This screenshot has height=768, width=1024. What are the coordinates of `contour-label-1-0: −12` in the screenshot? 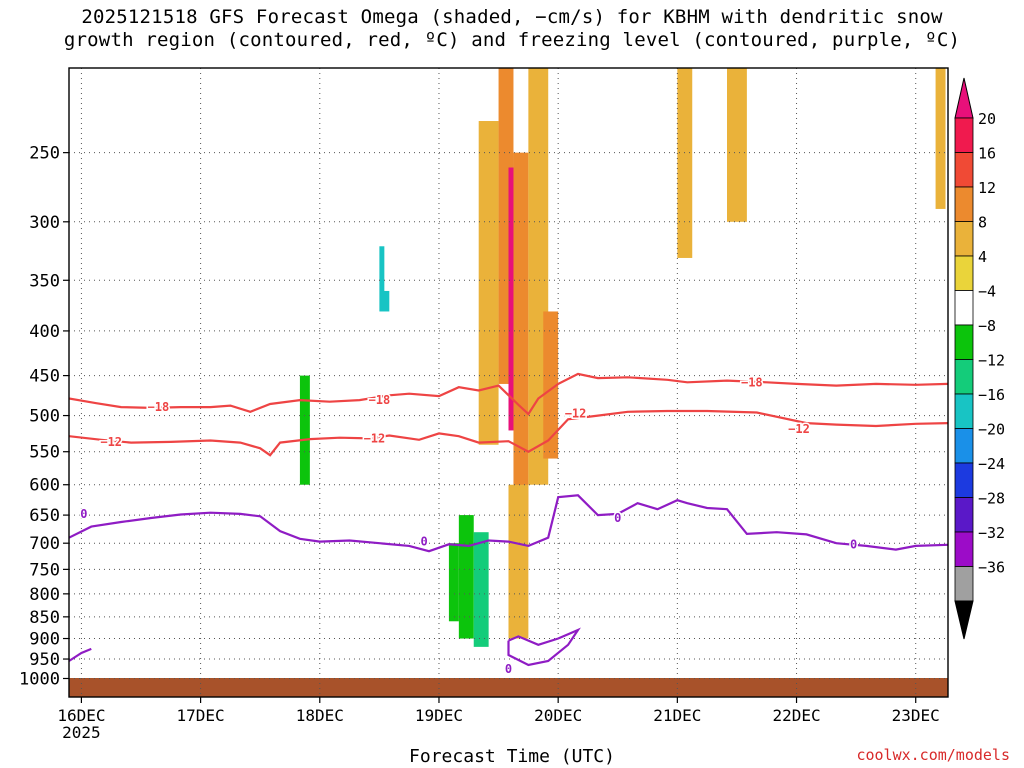 It's located at (111, 442).